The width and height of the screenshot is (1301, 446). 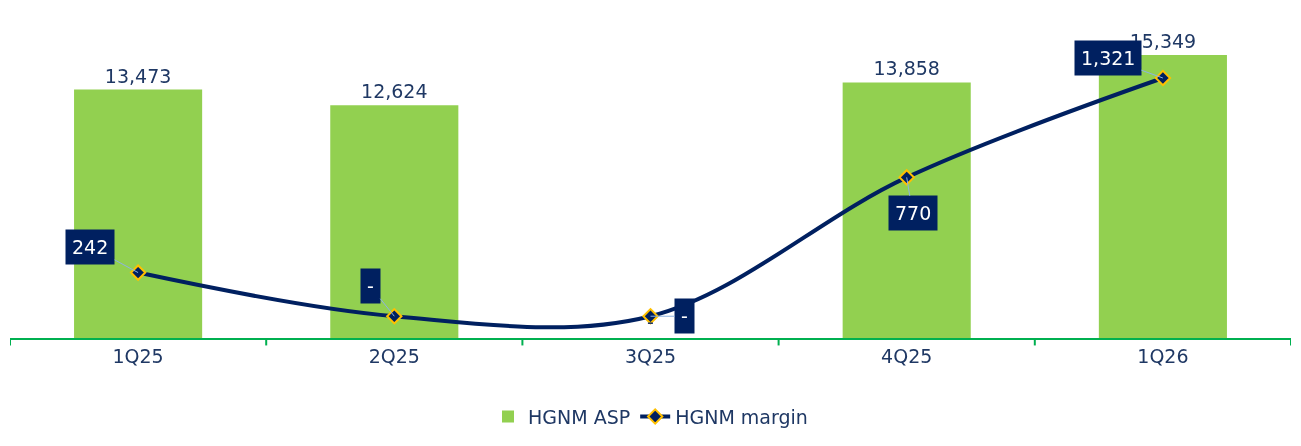 What do you see at coordinates (907, 355) in the screenshot?
I see `x-tick-label: 4Q25` at bounding box center [907, 355].